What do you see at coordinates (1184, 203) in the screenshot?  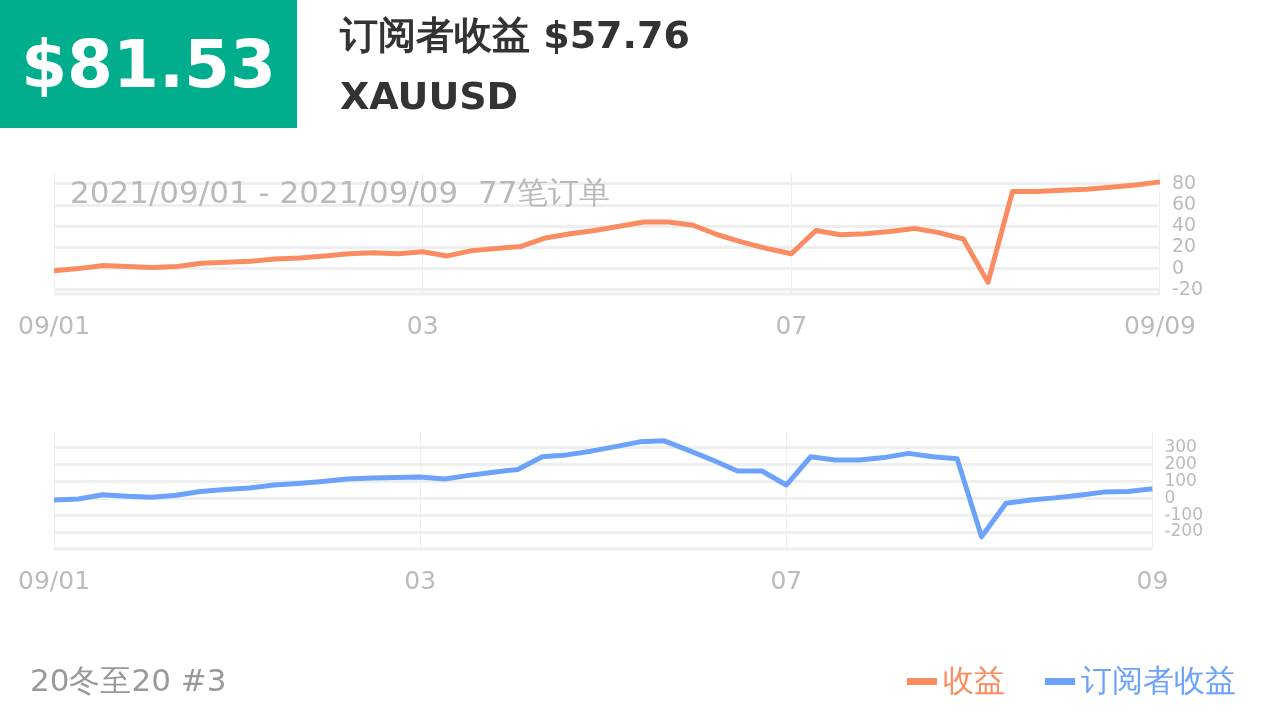 I see `y-tick-label: 60` at bounding box center [1184, 203].